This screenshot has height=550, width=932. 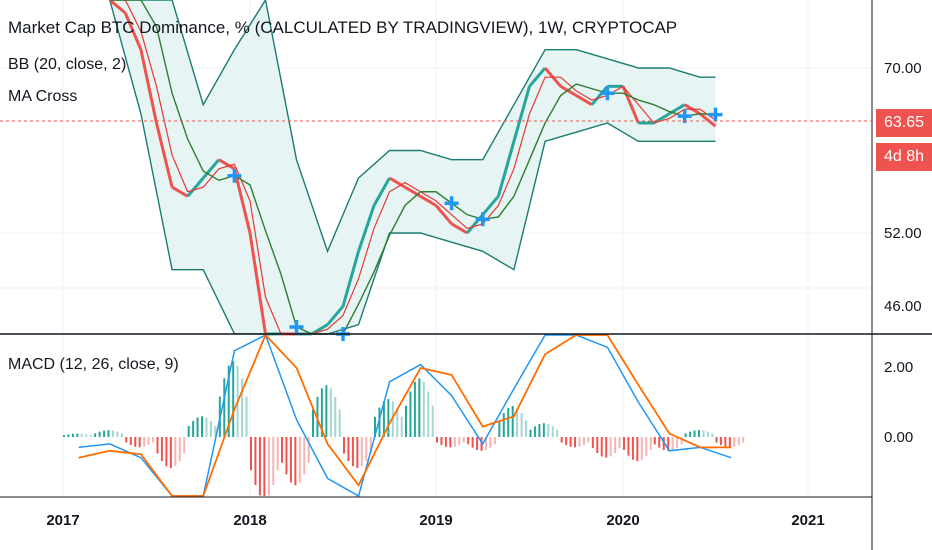 What do you see at coordinates (482, 219) in the screenshot?
I see `ma-cross-marker` at bounding box center [482, 219].